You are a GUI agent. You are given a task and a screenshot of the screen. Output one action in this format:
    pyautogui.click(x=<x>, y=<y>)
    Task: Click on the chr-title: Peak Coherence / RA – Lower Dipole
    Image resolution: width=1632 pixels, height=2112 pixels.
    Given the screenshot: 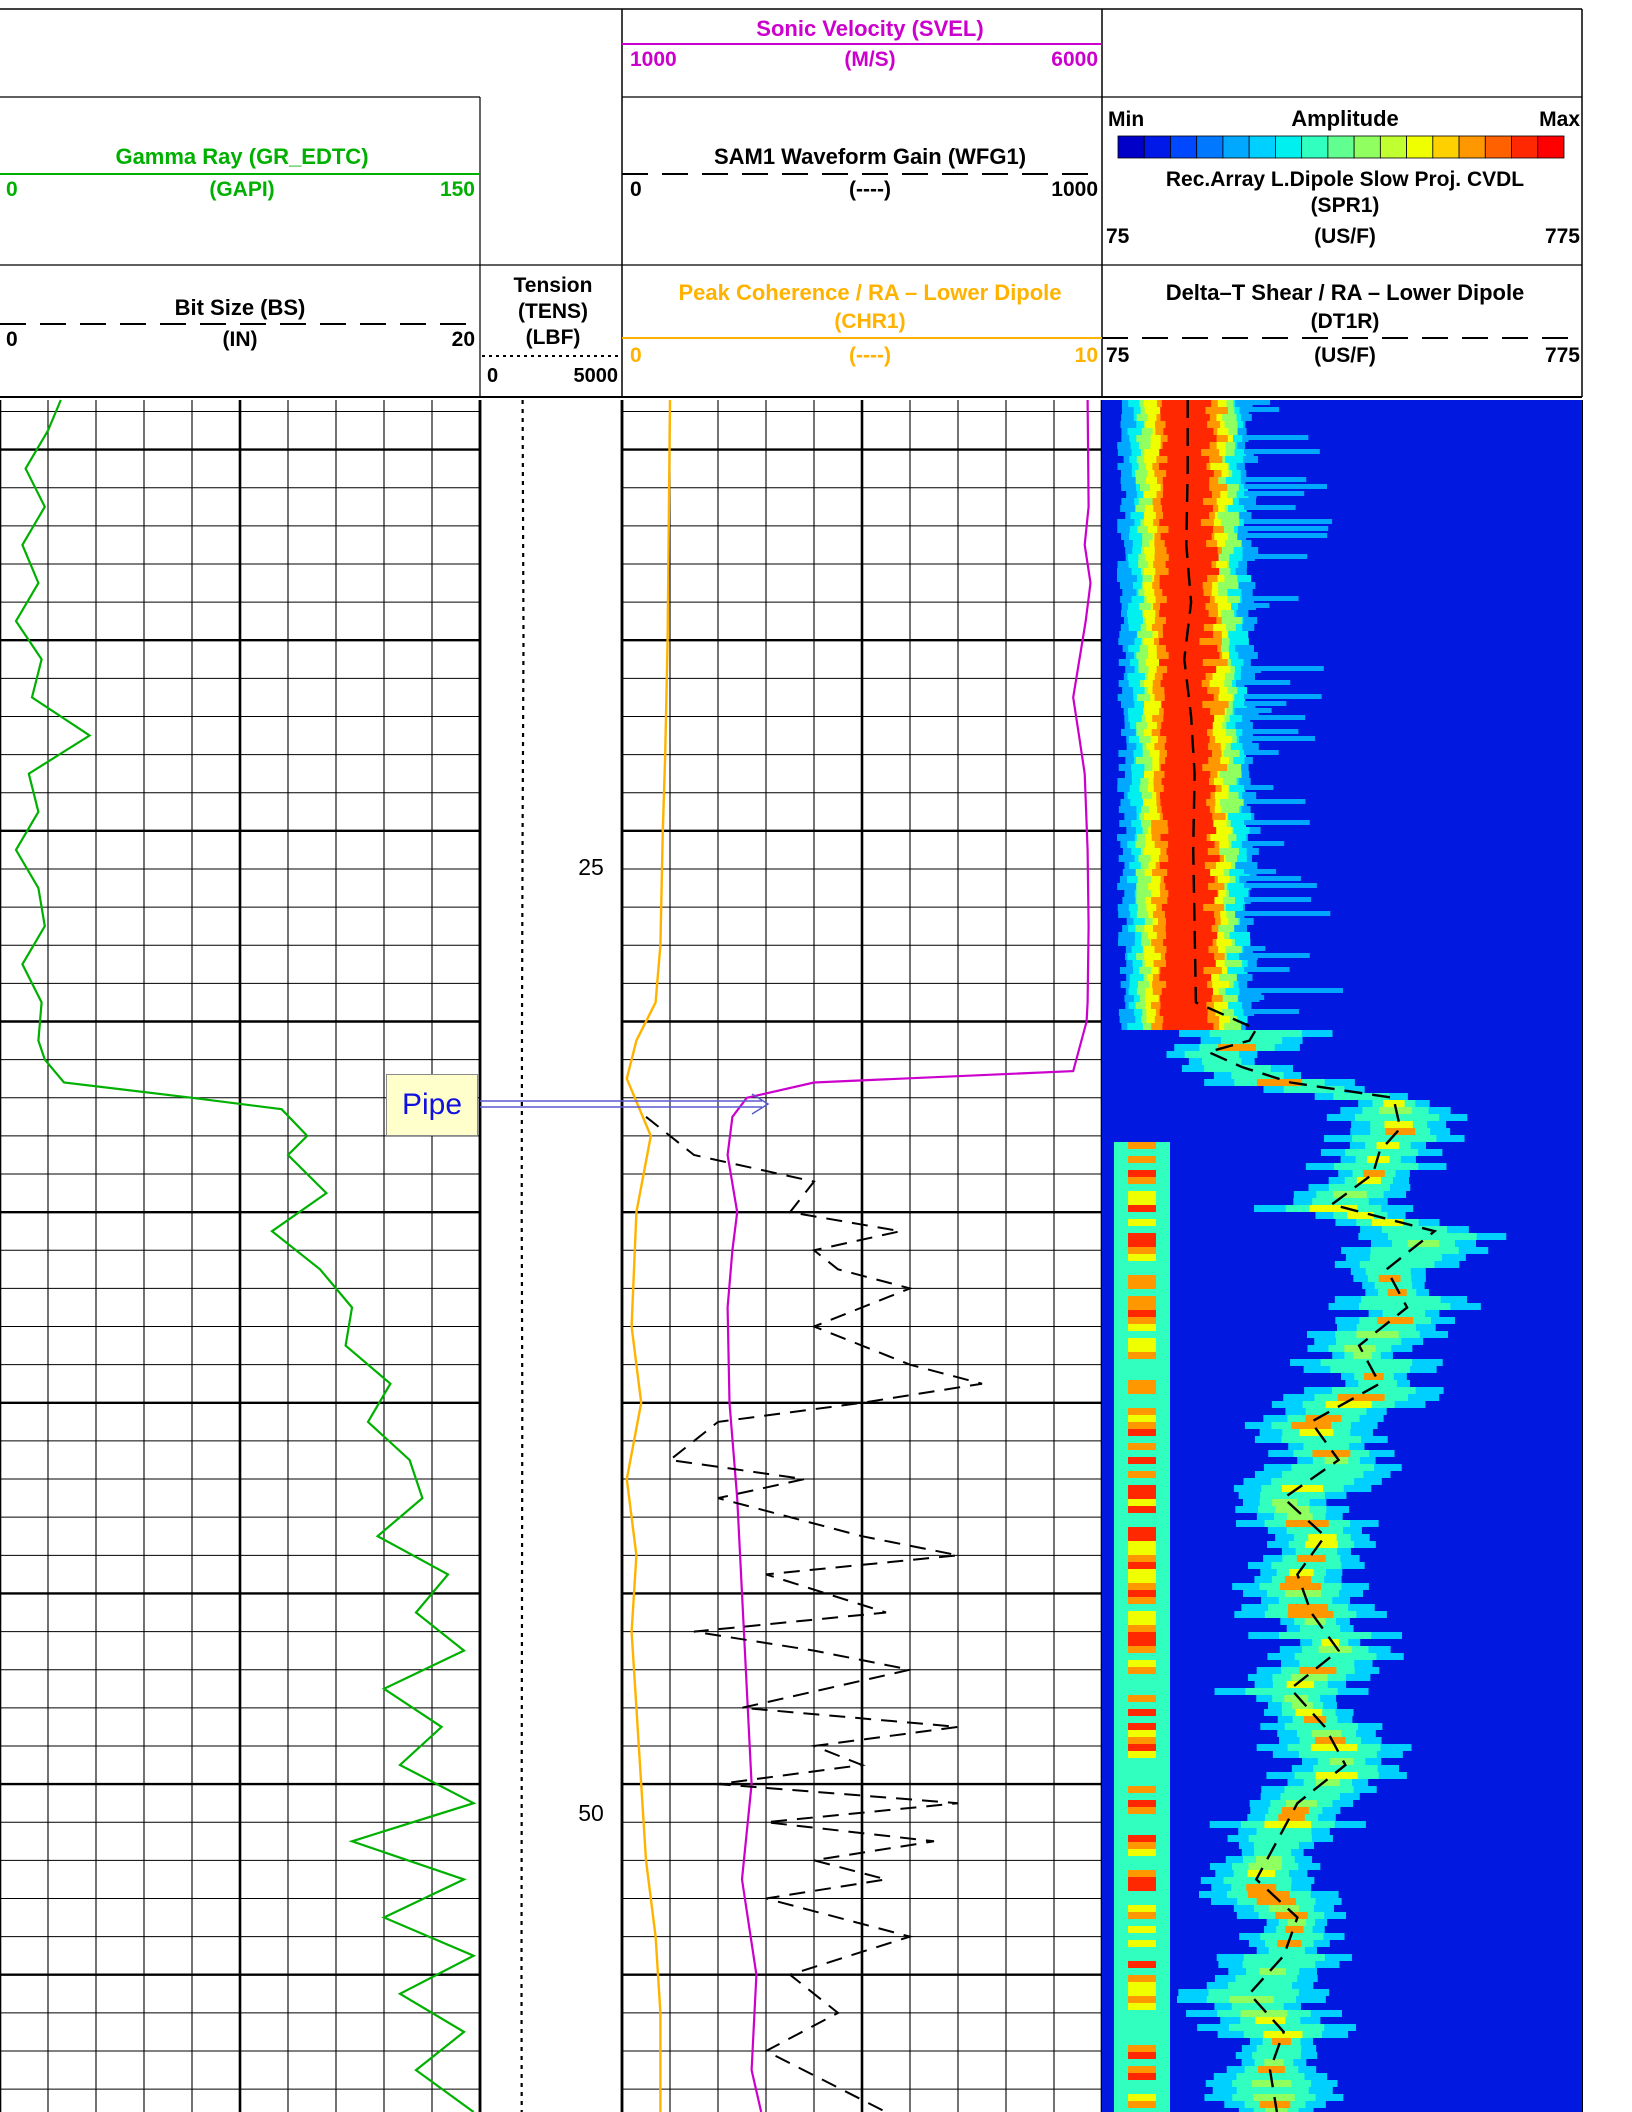 What is the action you would take?
    pyautogui.click(x=869, y=292)
    